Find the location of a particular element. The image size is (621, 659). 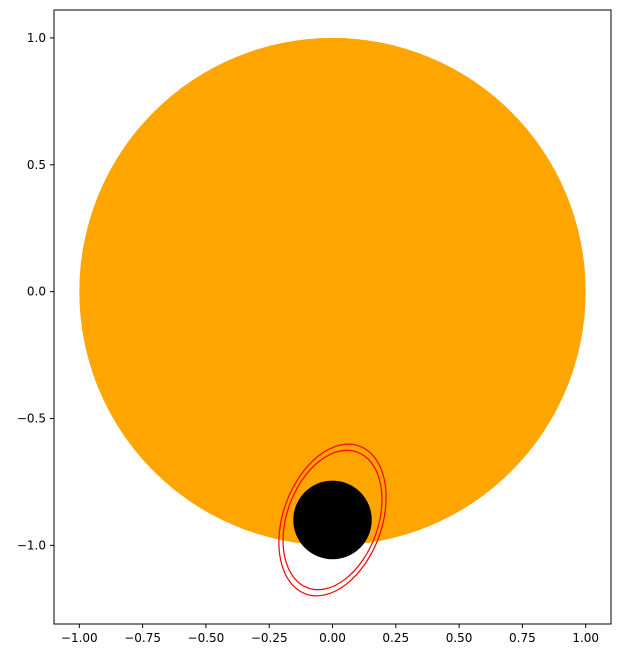

x-tick-label: 0.00 is located at coordinates (332, 638).